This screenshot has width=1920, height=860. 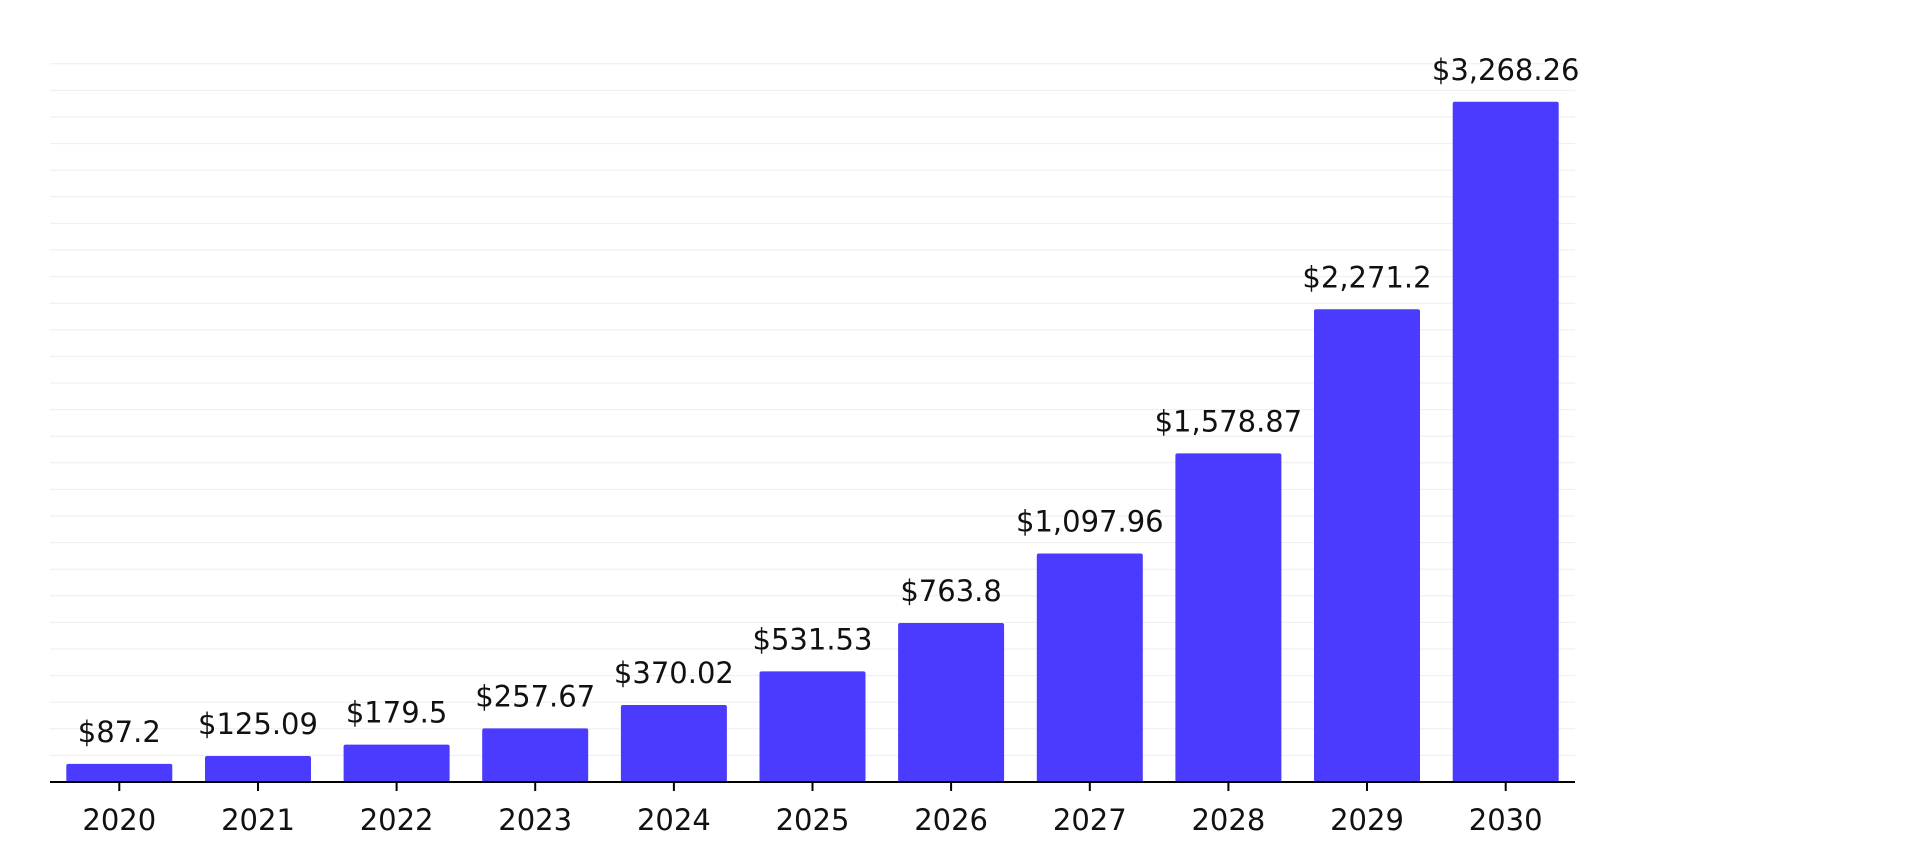 I want to click on data-label-2030: $3,268.26, so click(x=1506, y=70).